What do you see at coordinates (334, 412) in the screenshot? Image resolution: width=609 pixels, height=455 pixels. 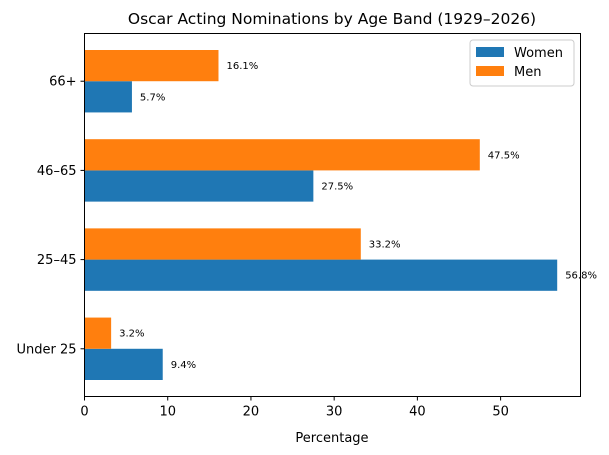 I see `x-tick-label: 30` at bounding box center [334, 412].